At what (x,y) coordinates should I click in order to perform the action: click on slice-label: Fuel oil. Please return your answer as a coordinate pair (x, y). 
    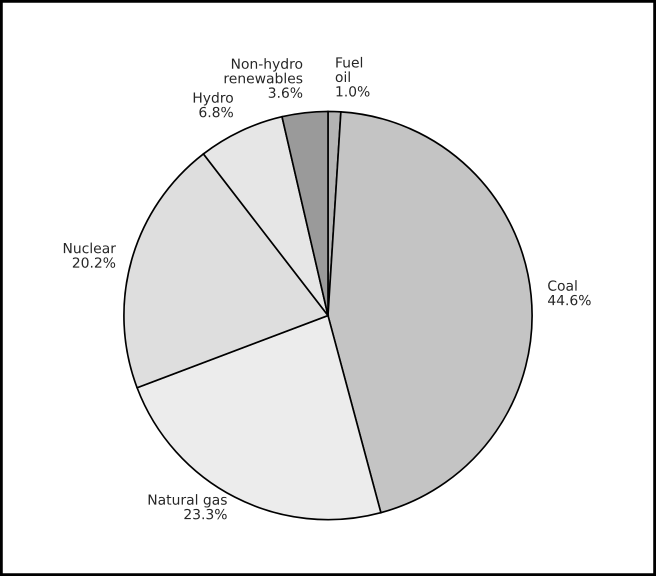
    Looking at the image, I should click on (349, 69).